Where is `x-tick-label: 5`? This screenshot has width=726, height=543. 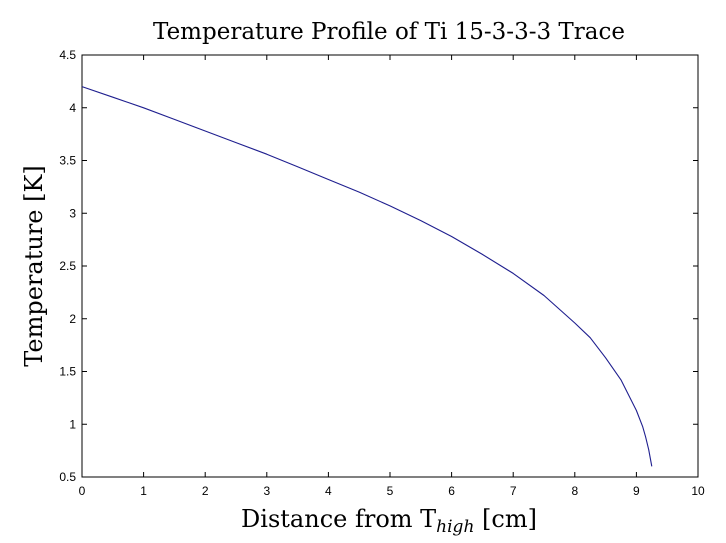 x-tick-label: 5 is located at coordinates (390, 491).